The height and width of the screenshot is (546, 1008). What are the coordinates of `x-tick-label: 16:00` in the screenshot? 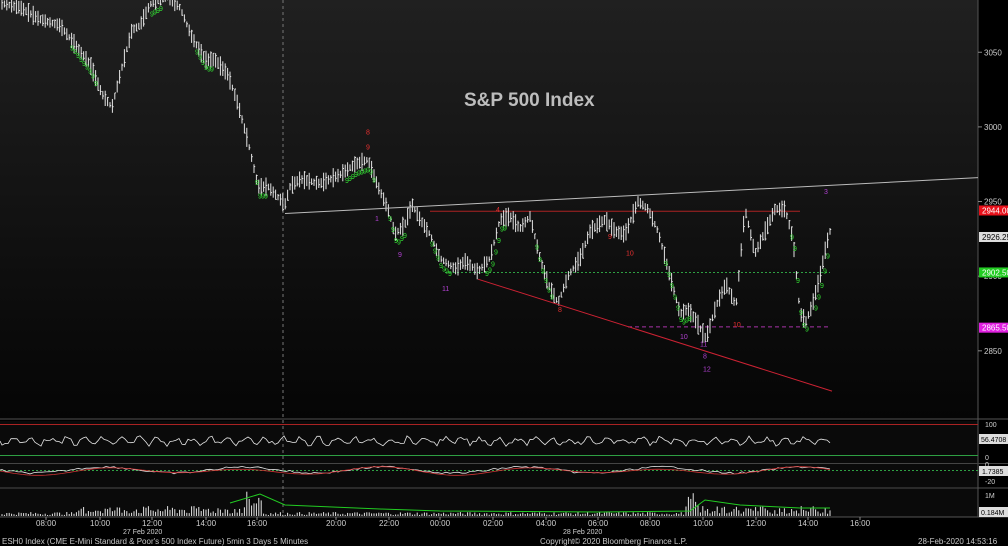 It's located at (860, 523).